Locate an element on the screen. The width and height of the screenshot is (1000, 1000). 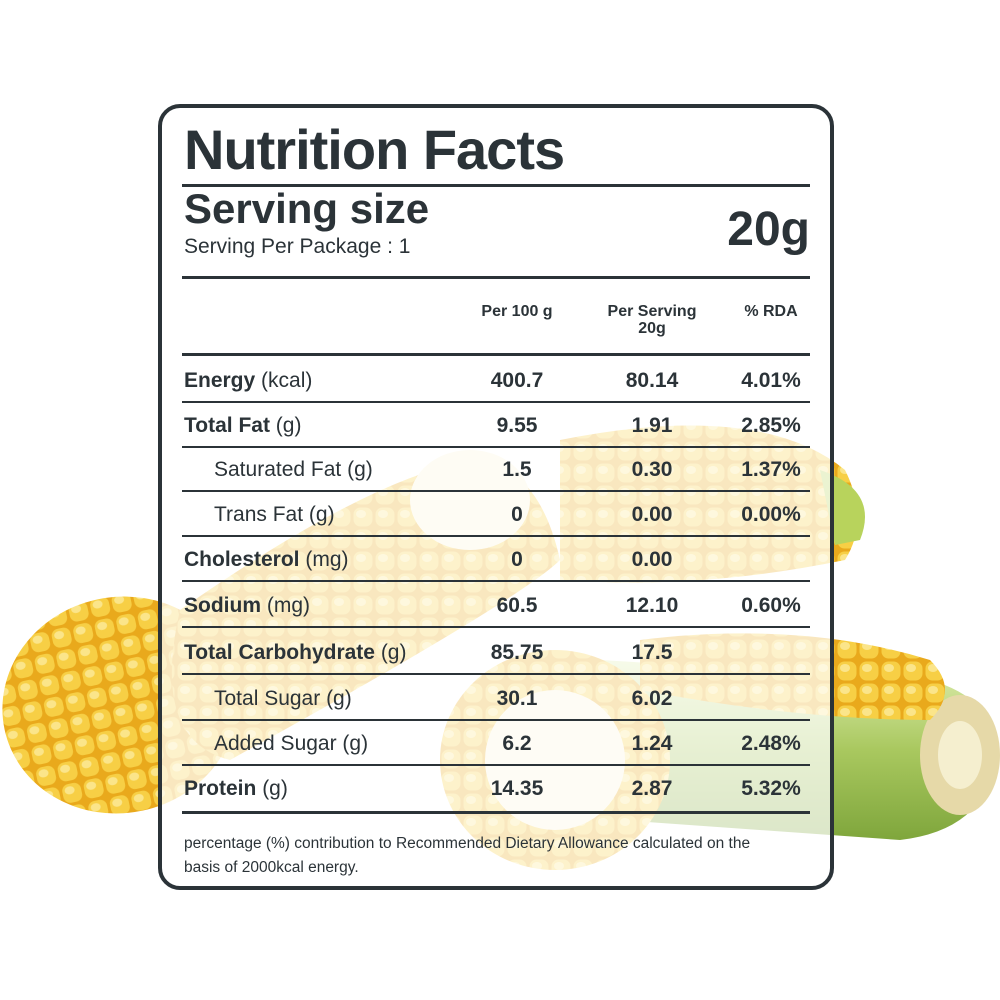
value-per-100g: 30.1 is located at coordinates (517, 698).